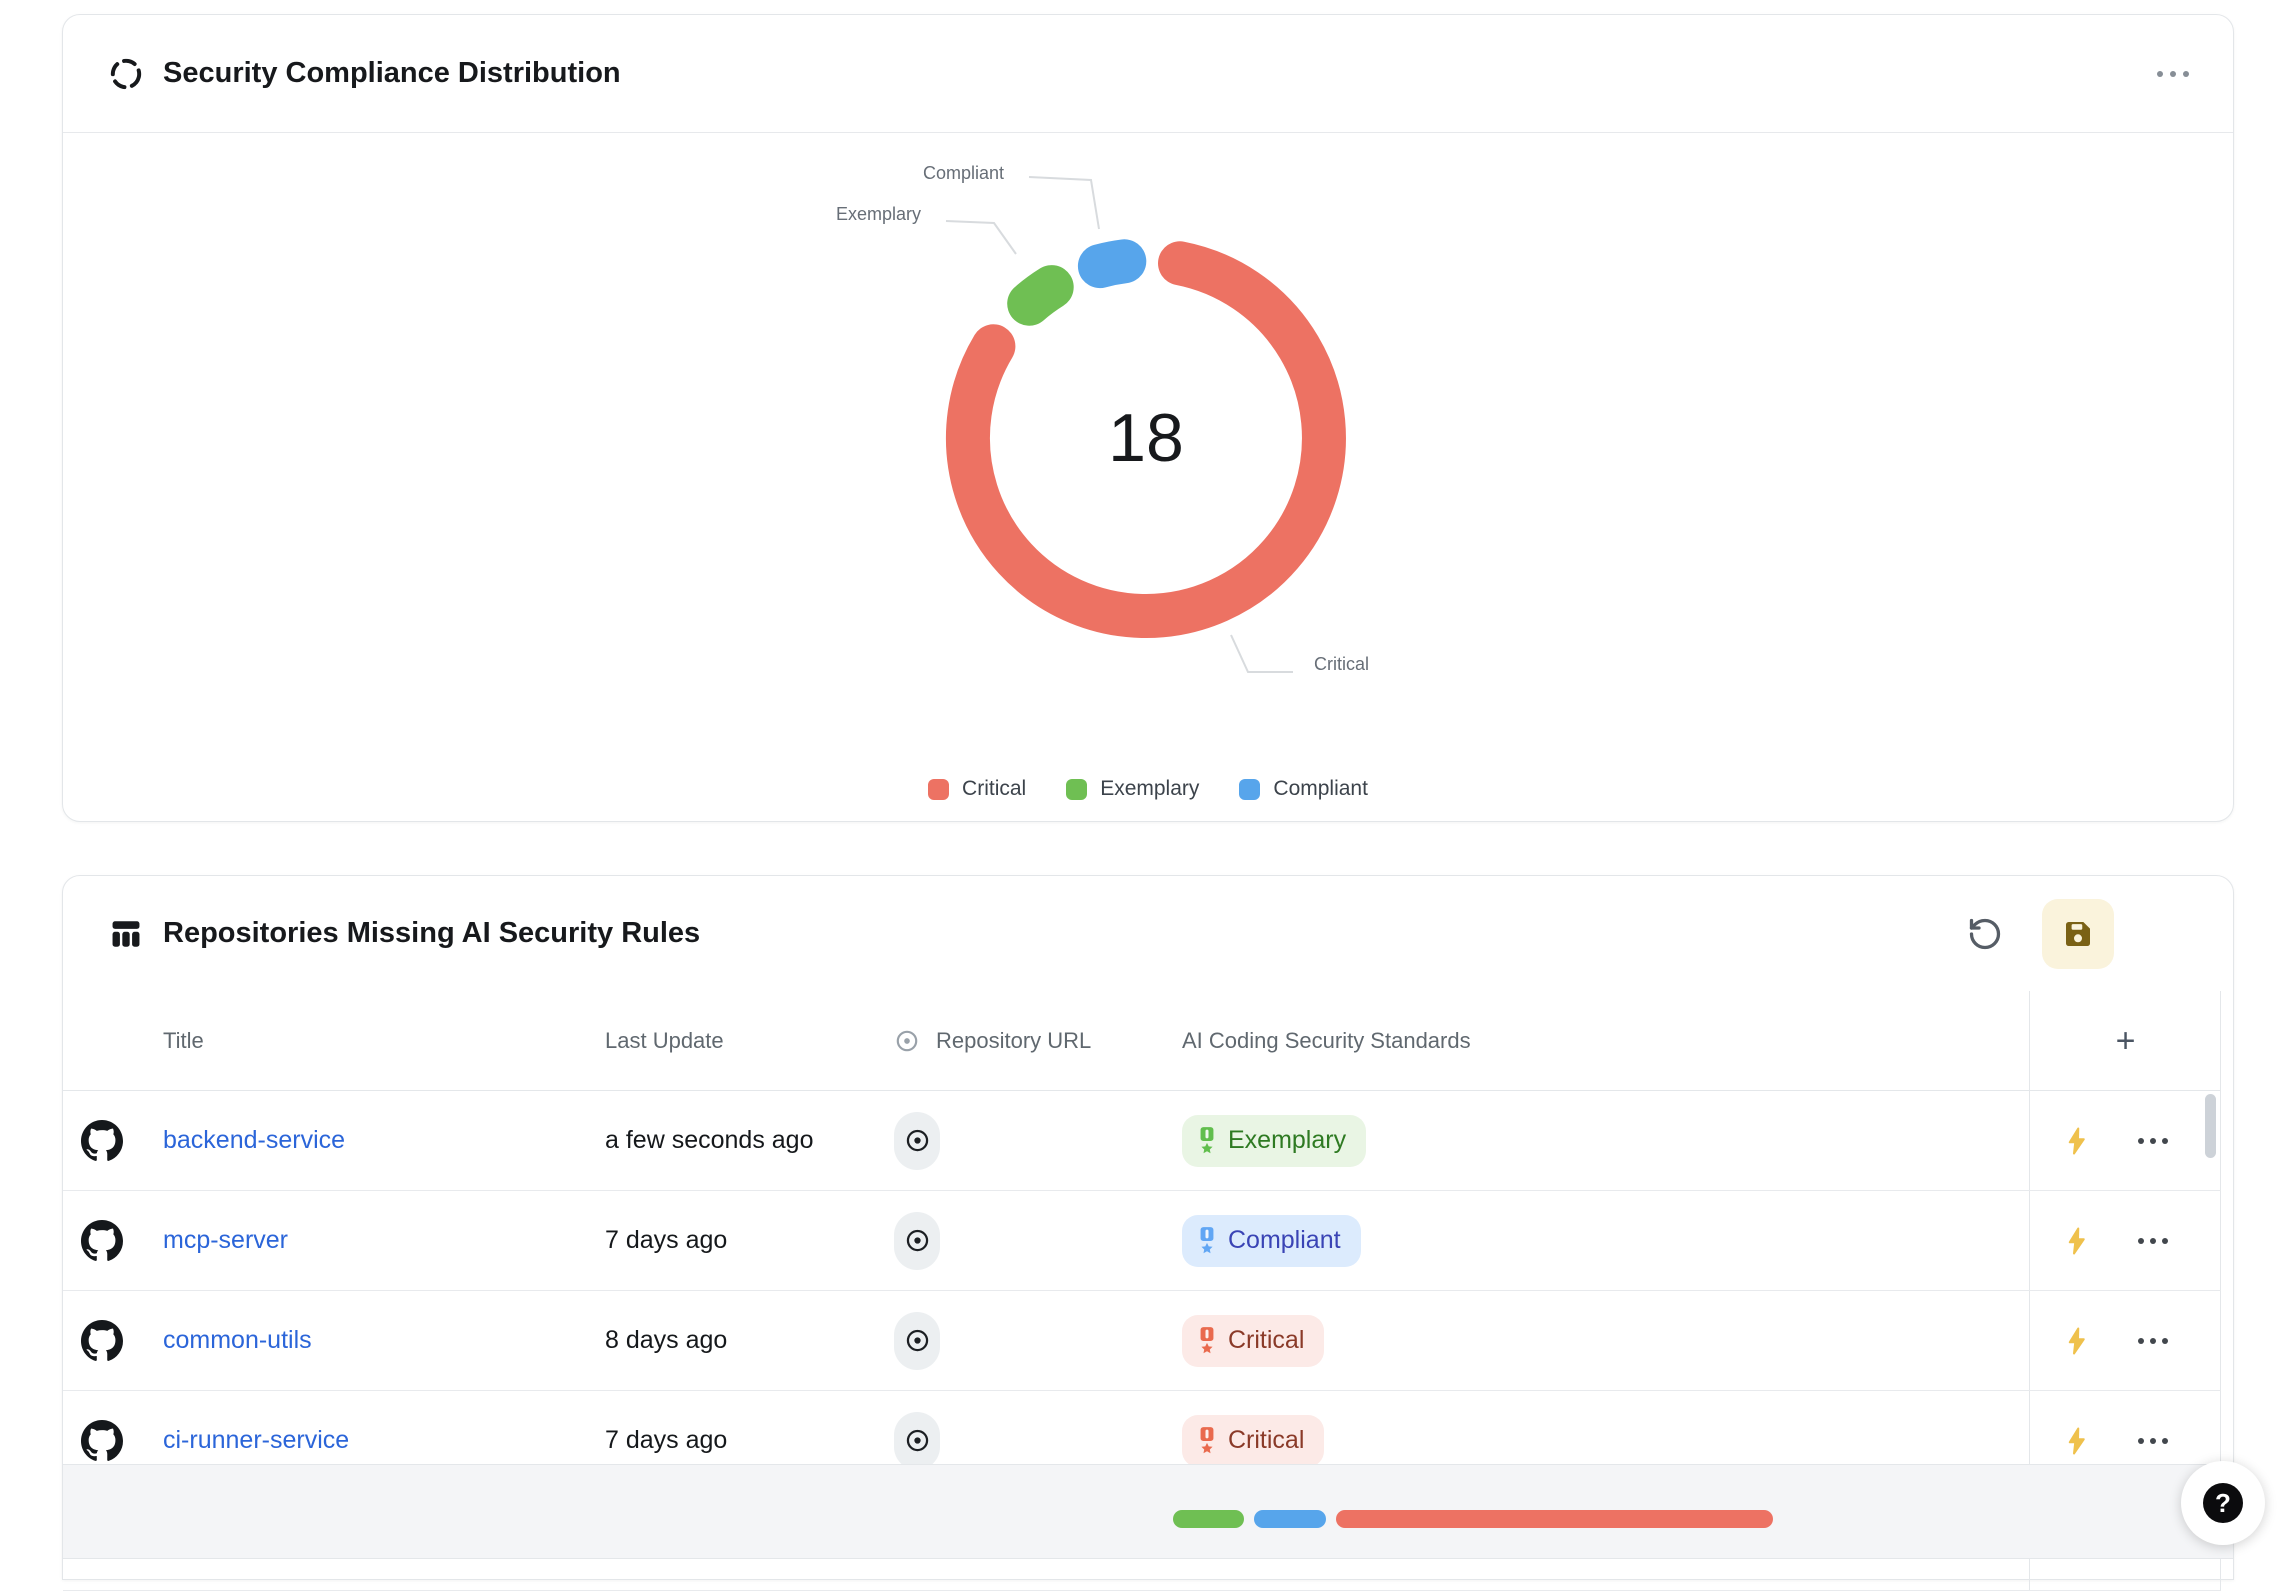 The height and width of the screenshot is (1591, 2284). I want to click on table-row: backend-service a few seconds ago, so click(1142, 1141).